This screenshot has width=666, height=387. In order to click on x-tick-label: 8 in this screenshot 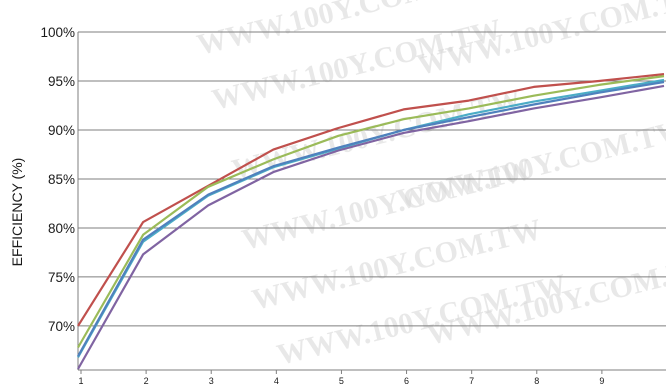, I will do `click(536, 381)`.